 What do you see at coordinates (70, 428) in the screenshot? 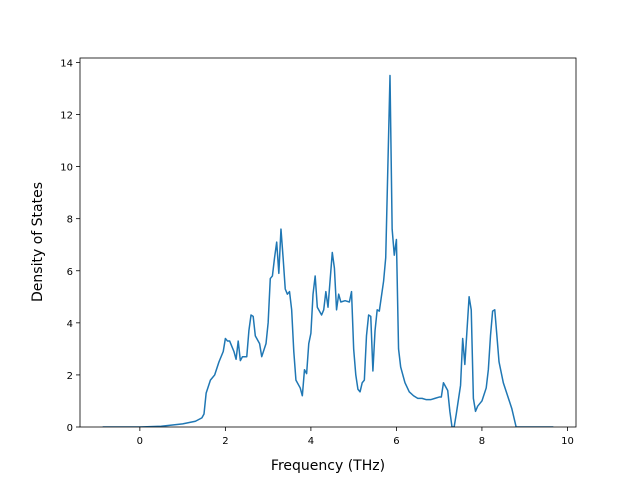
I see `y-tick-label: 0` at bounding box center [70, 428].